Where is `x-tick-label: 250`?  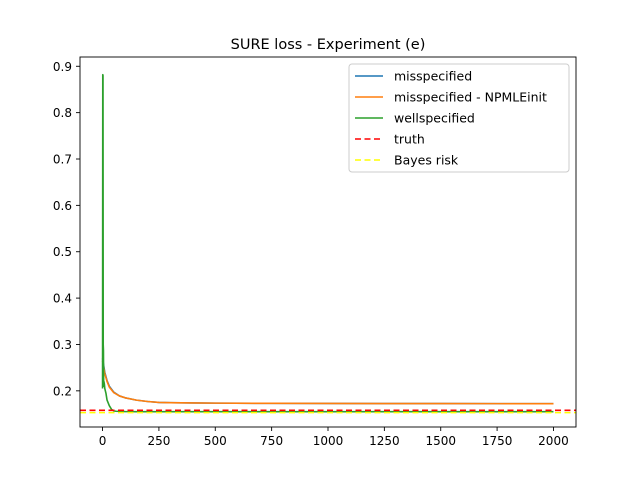 x-tick-label: 250 is located at coordinates (158, 441).